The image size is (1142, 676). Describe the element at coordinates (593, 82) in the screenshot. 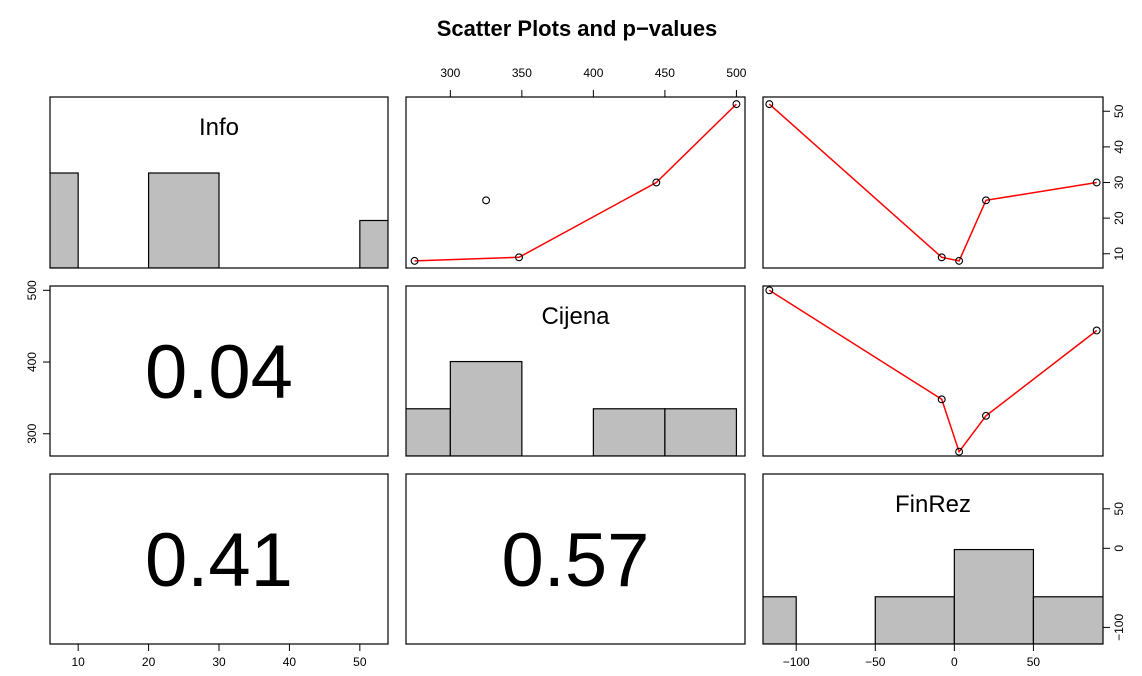

I see `x-axis-top-cijena: 300 350 400 450 500` at that location.